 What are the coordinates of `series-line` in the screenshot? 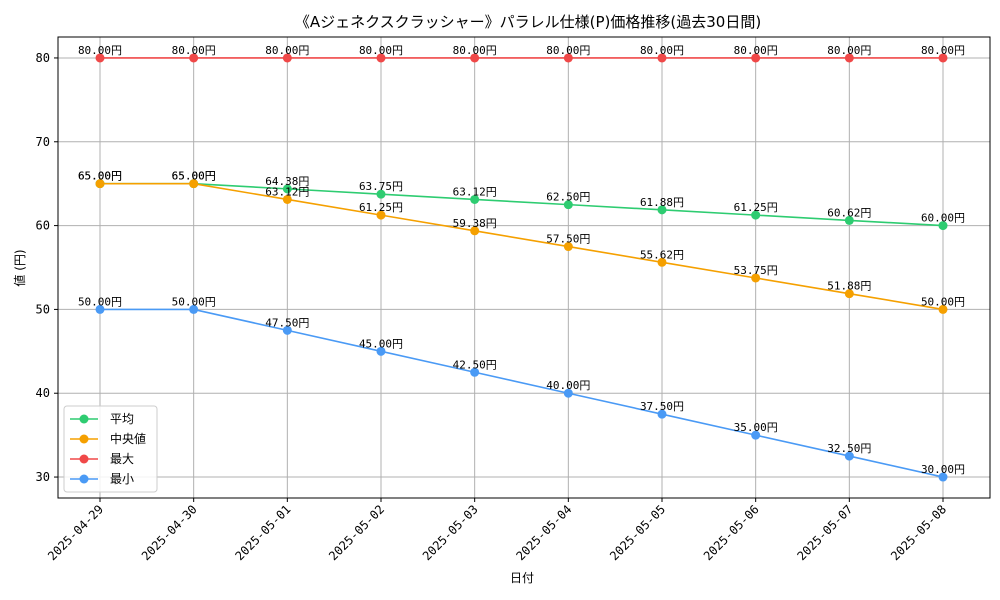 It's located at (522, 204).